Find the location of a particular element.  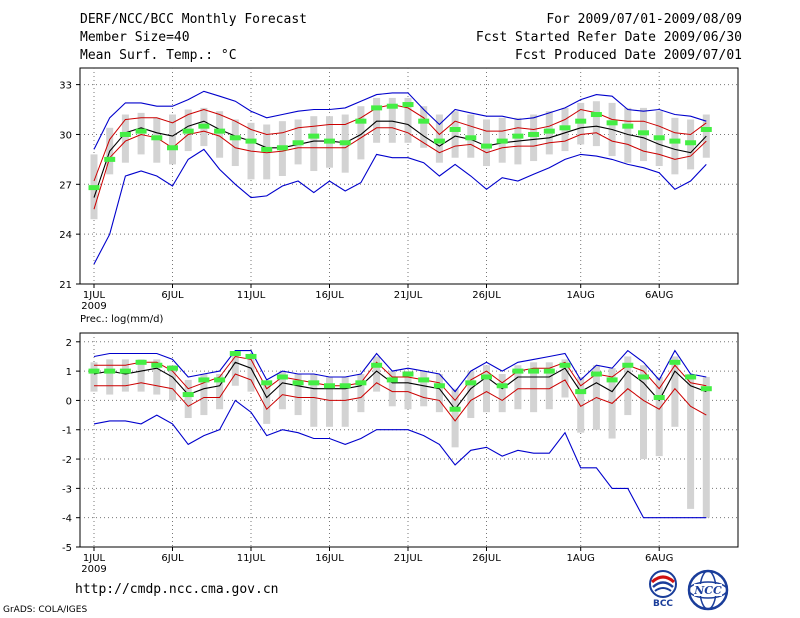

series-line-mean is located at coordinates (400, 159).